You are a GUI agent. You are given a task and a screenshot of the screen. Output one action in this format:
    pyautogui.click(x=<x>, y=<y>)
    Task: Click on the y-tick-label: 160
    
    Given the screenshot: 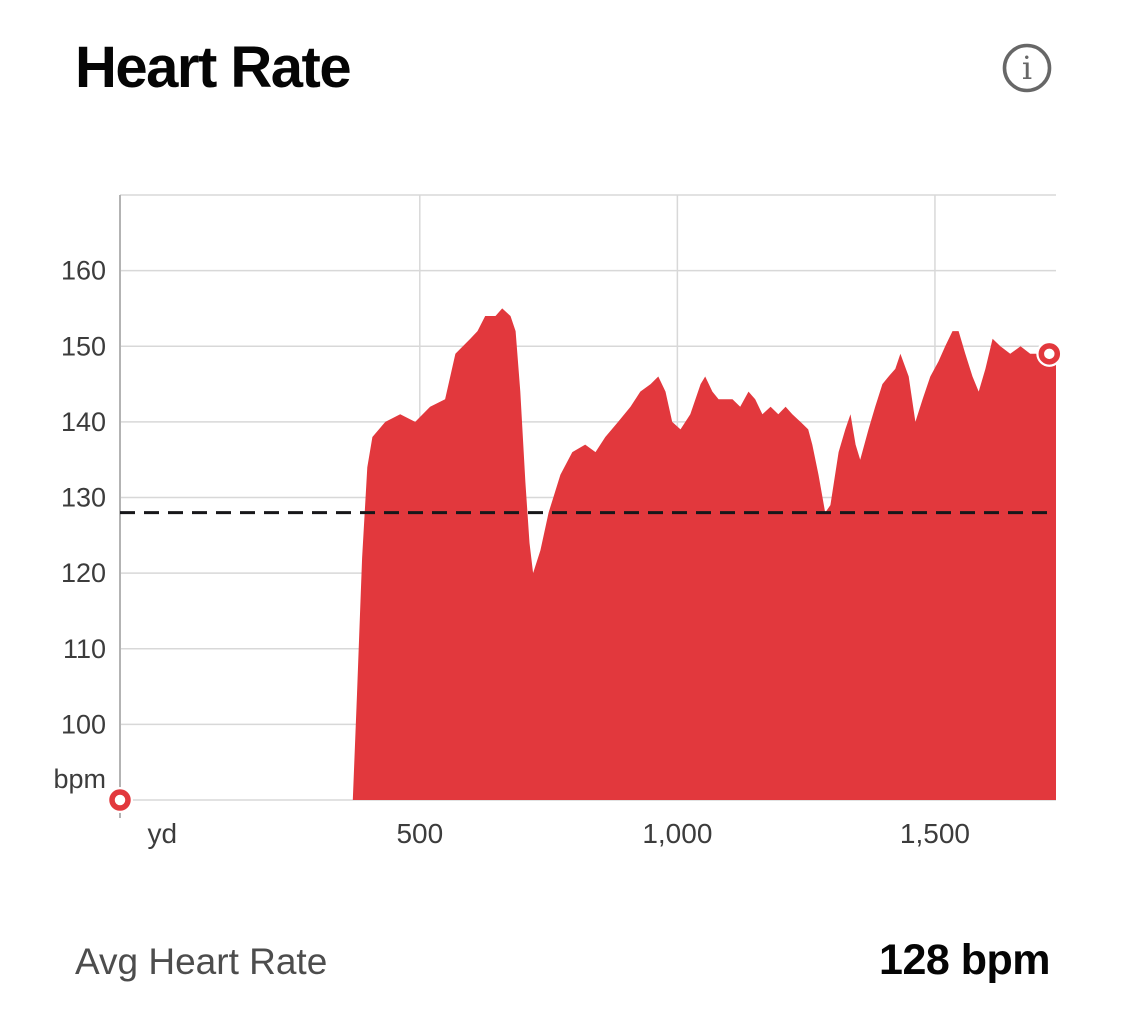 What is the action you would take?
    pyautogui.click(x=83, y=271)
    